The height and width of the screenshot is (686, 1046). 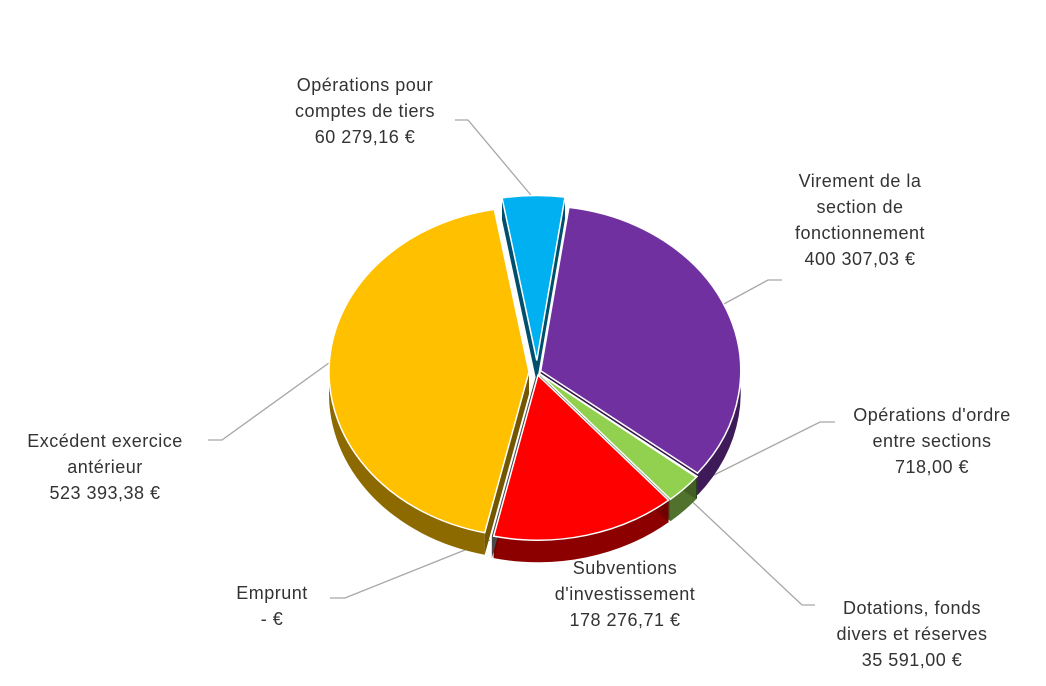 I want to click on value-label: 35 591,00 €, so click(x=912, y=660).